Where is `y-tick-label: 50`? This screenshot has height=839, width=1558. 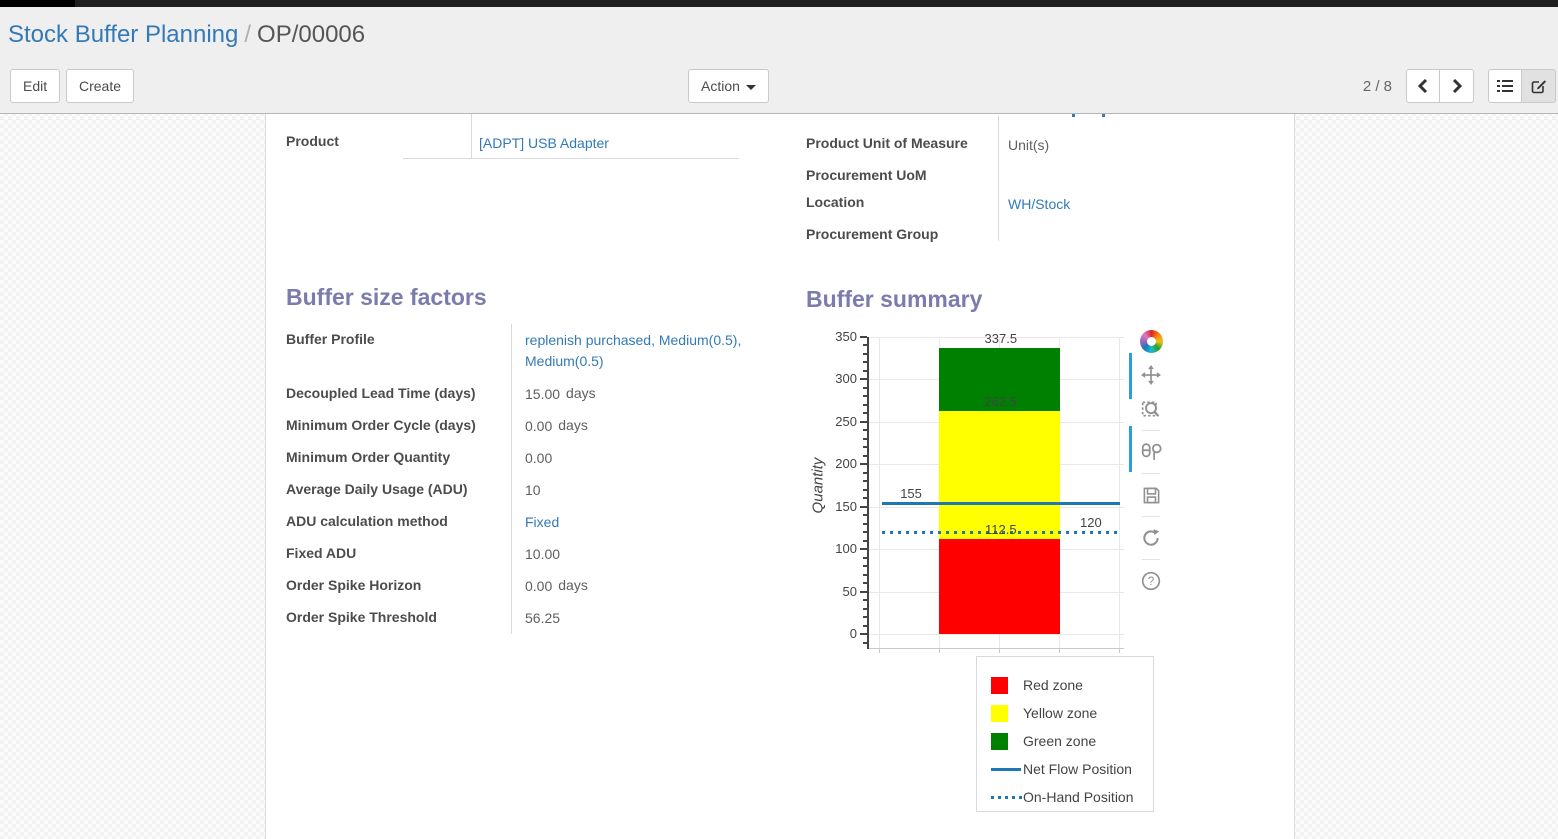 y-tick-label: 50 is located at coordinates (849, 591).